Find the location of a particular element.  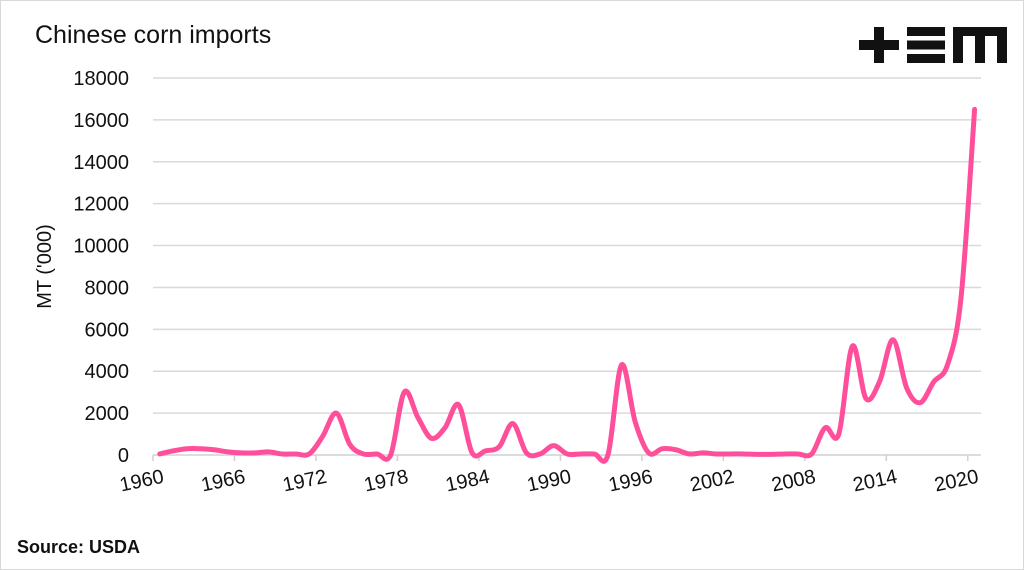

y-tick-label: 12000 is located at coordinates (101, 205).